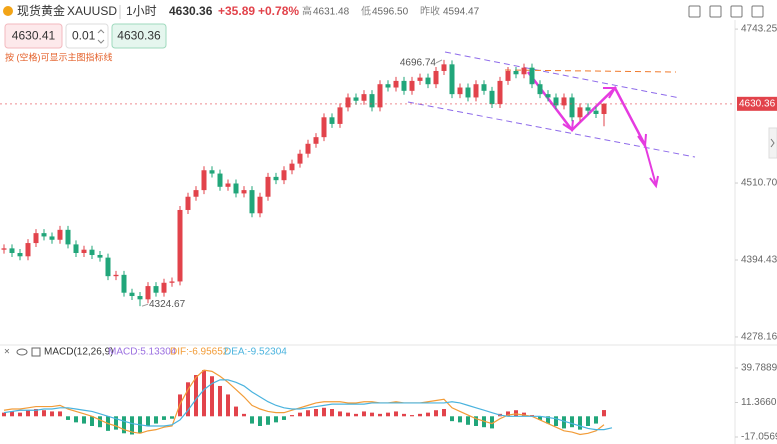 The height and width of the screenshot is (444, 777). I want to click on y-tick-label: -17.05696, so click(759, 437).